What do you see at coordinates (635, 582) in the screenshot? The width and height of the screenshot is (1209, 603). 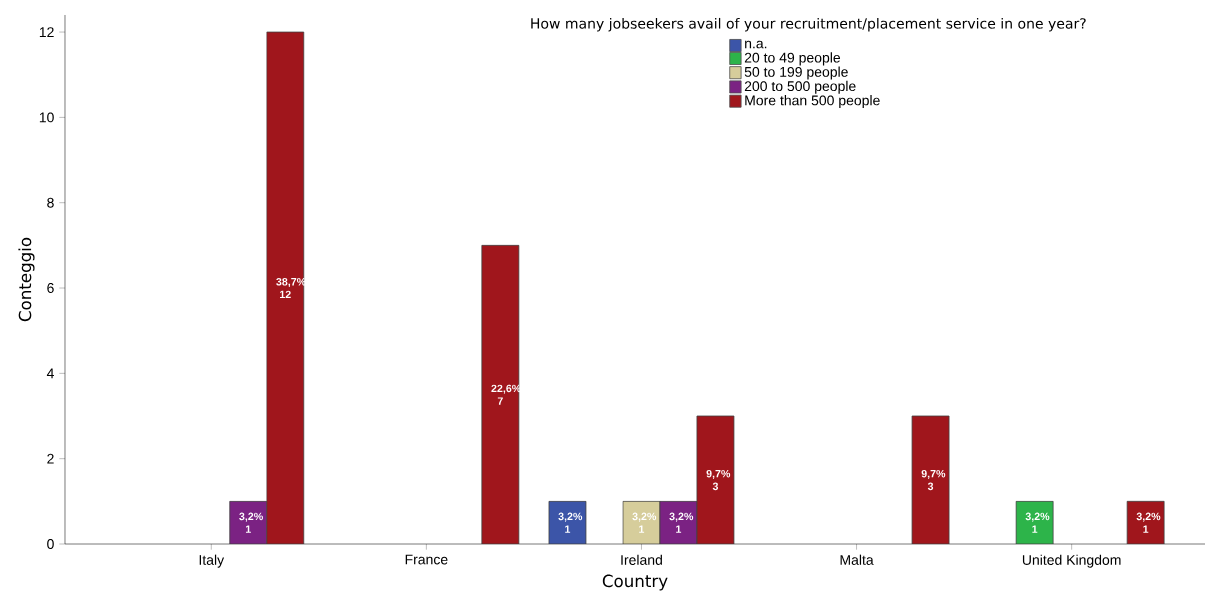 I see `x-axis-title: Country` at bounding box center [635, 582].